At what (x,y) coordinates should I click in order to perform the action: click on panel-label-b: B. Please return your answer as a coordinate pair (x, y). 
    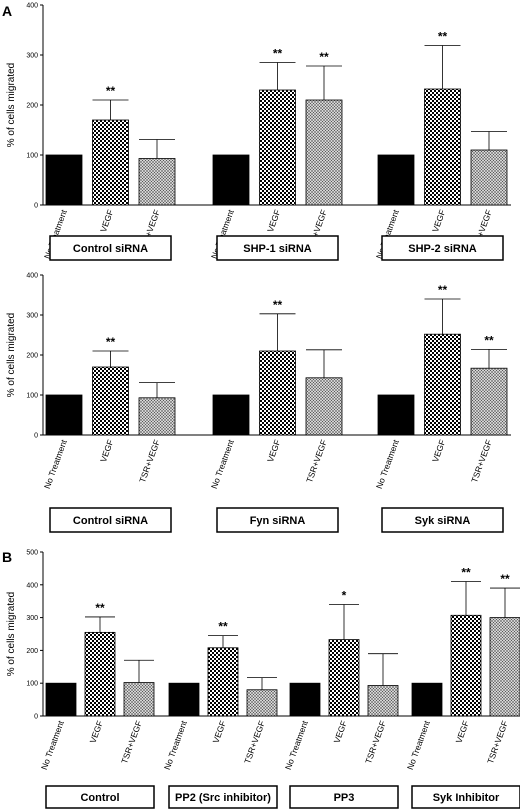
    Looking at the image, I should click on (7, 557).